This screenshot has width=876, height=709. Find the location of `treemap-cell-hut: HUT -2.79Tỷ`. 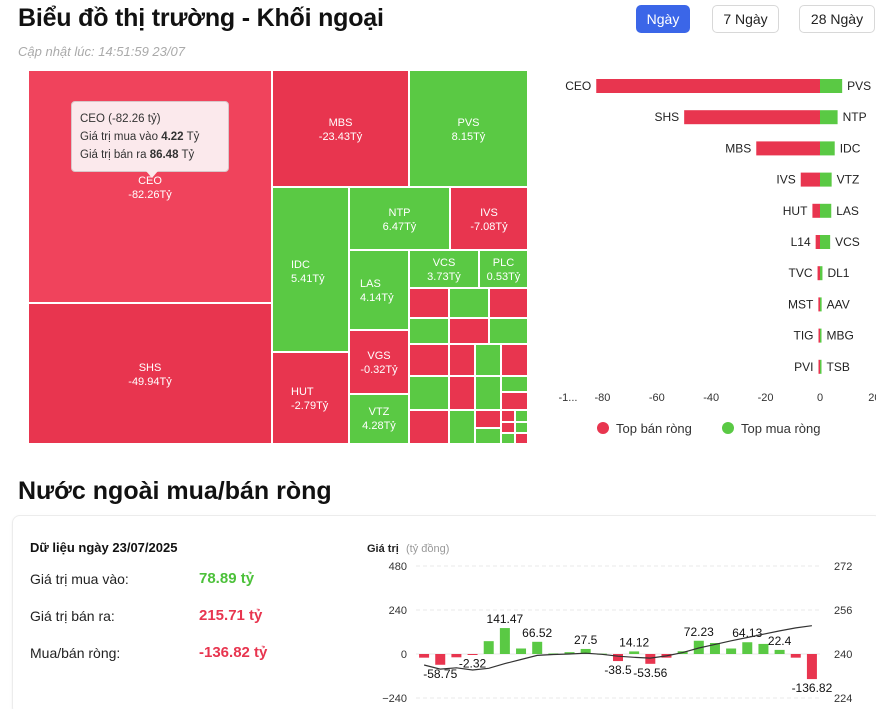

treemap-cell-hut: HUT -2.79Tỷ is located at coordinates (310, 398).